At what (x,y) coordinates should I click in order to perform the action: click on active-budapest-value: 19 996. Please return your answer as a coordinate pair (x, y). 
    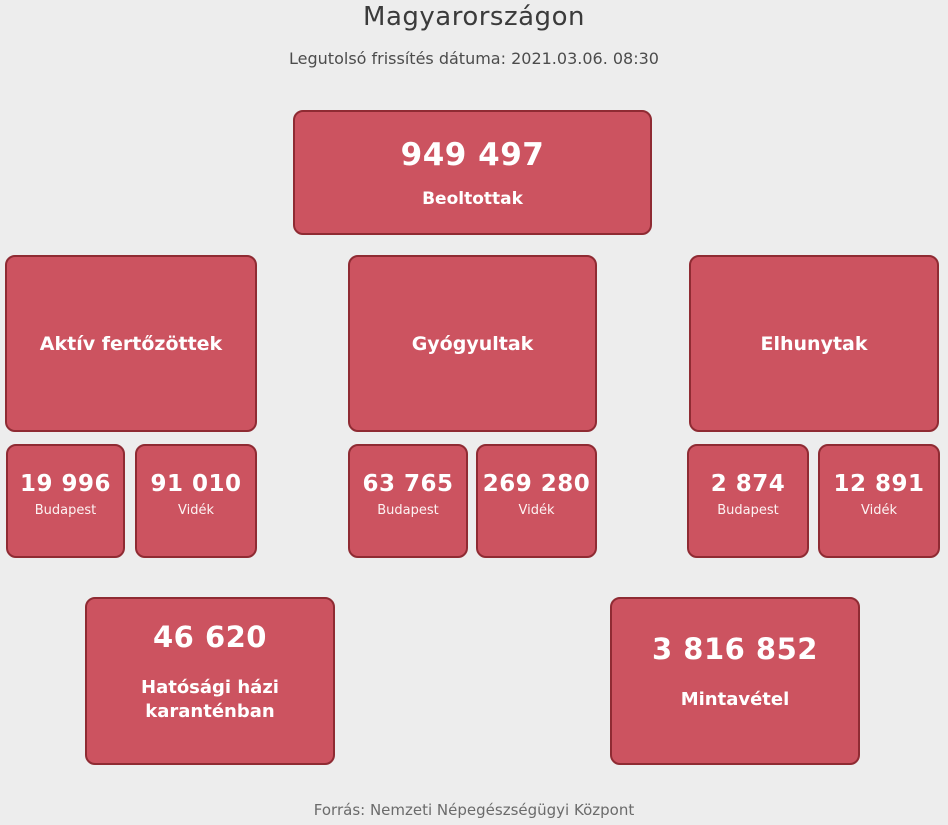
    Looking at the image, I should click on (65, 483).